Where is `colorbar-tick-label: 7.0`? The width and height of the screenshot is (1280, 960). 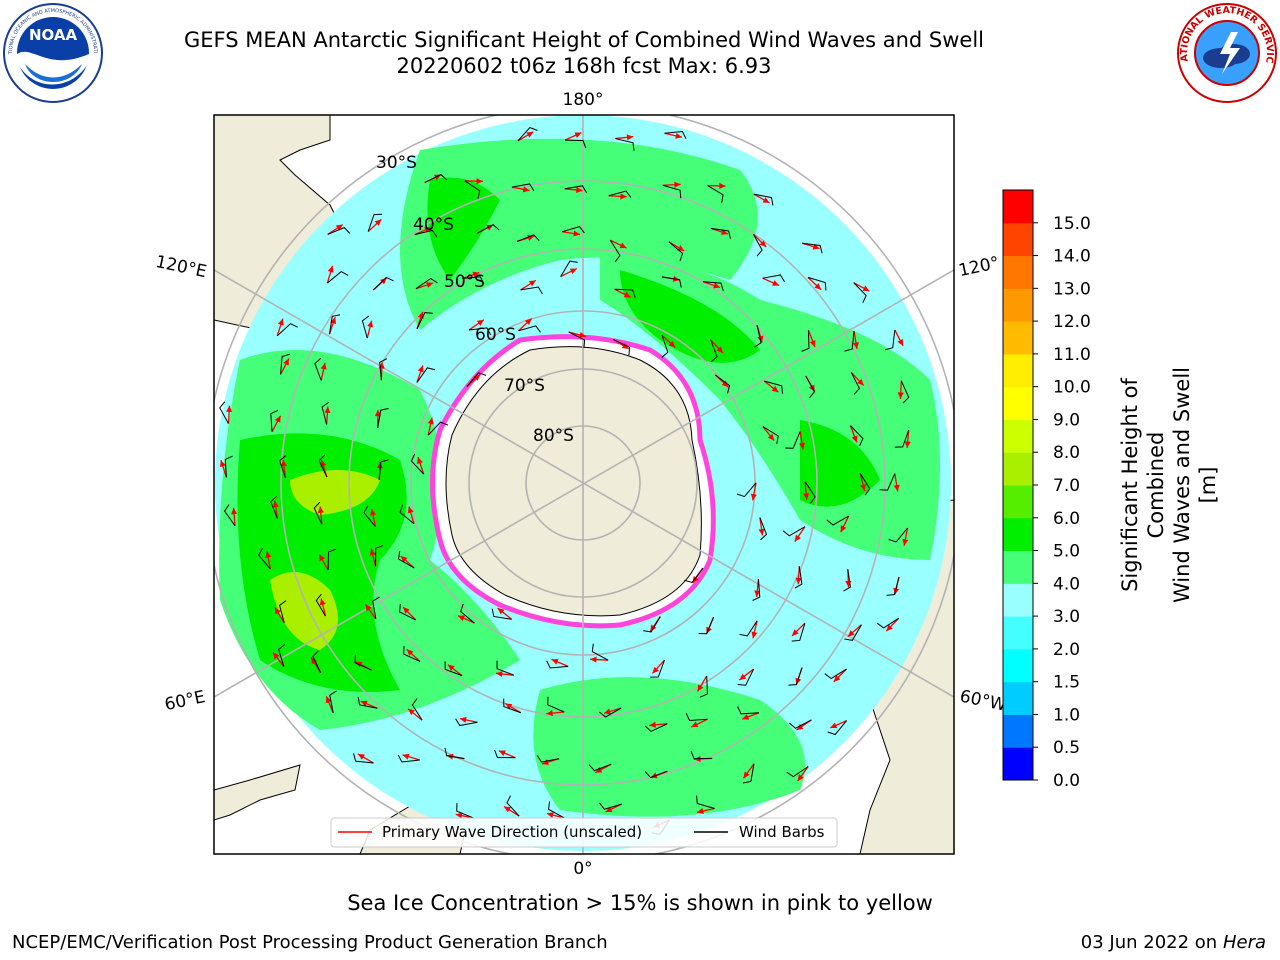 colorbar-tick-label: 7.0 is located at coordinates (1066, 486).